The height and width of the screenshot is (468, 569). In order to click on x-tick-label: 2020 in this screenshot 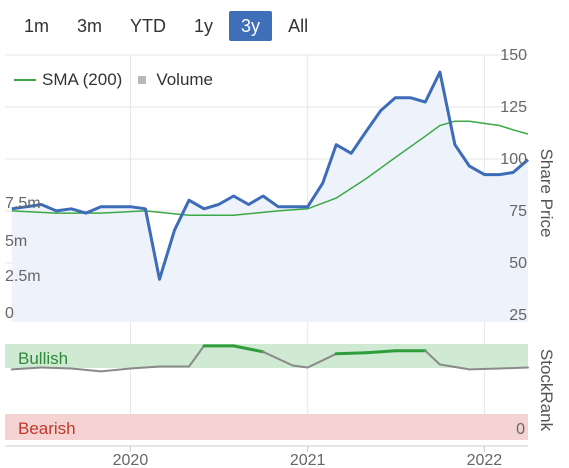, I will do `click(131, 460)`.